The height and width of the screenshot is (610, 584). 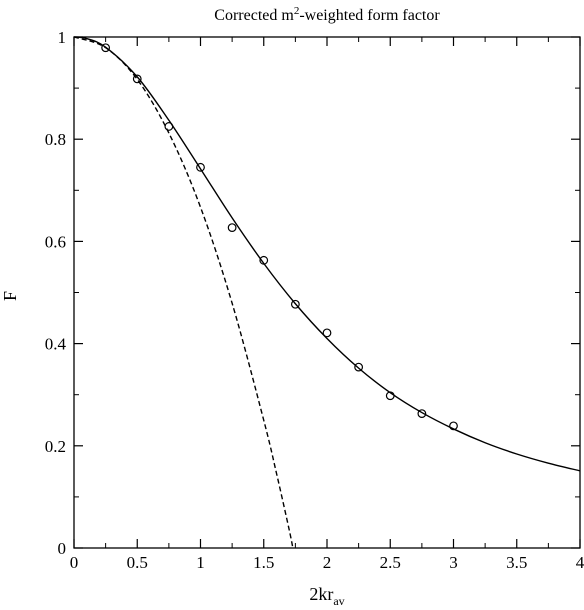 What do you see at coordinates (55, 446) in the screenshot?
I see `y-tick-label: 0.2` at bounding box center [55, 446].